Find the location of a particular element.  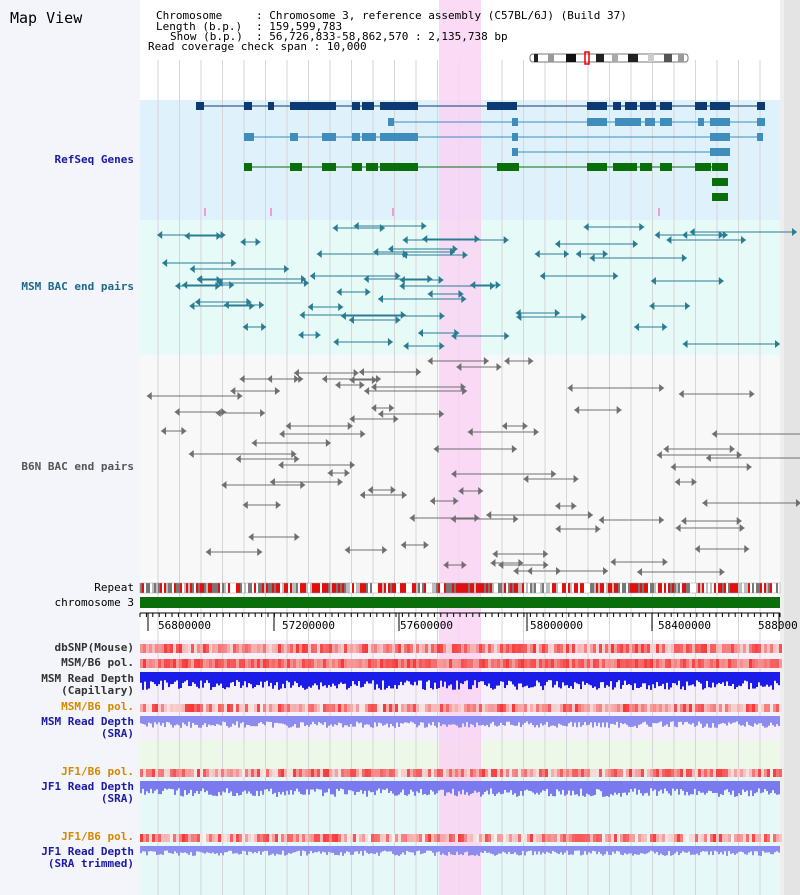

track-label-b6n-bac: B6N BAC end pairs is located at coordinates (77, 466).